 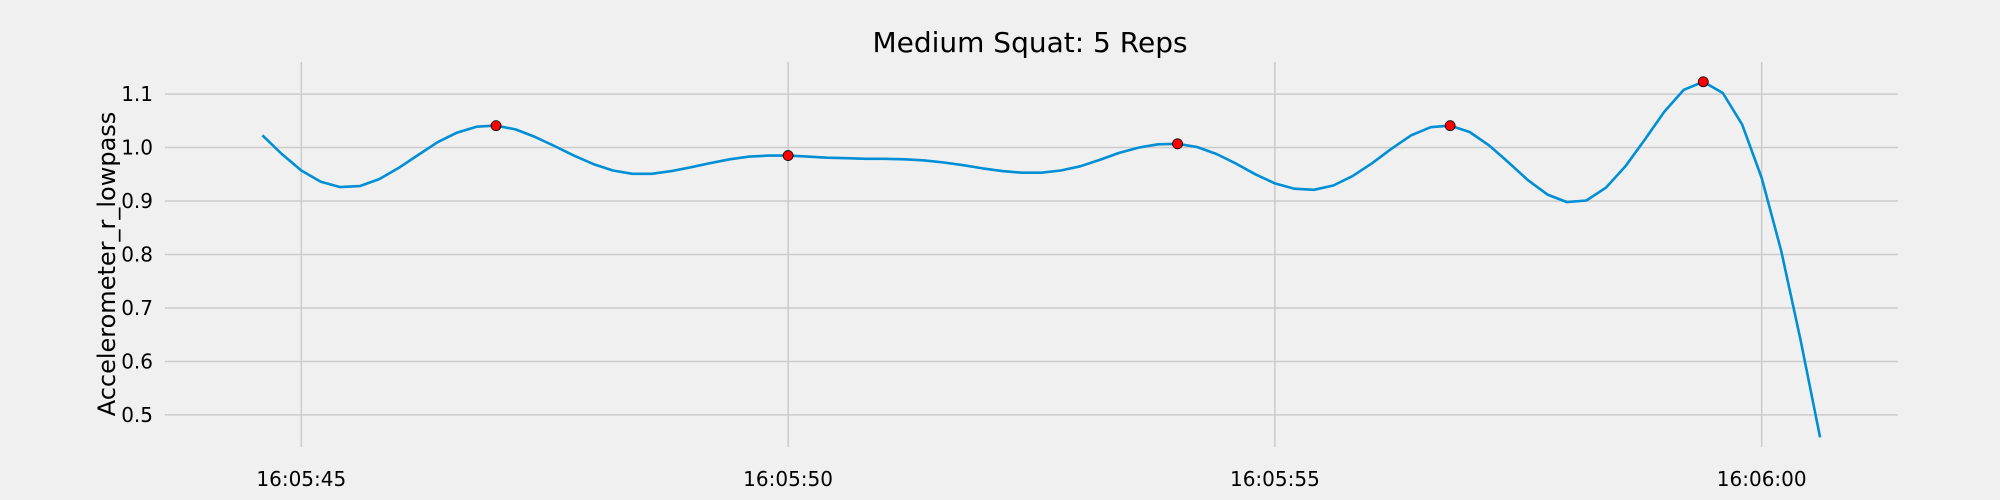 What do you see at coordinates (301, 479) in the screenshot?
I see `x-tick-label: 16:05:45` at bounding box center [301, 479].